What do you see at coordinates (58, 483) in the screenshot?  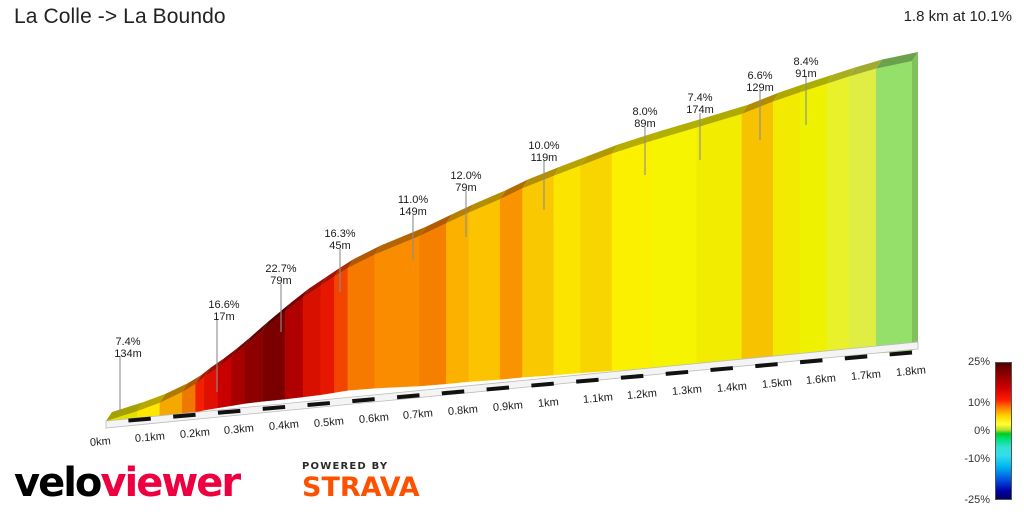 I see `logo-velo-text: velo` at bounding box center [58, 483].